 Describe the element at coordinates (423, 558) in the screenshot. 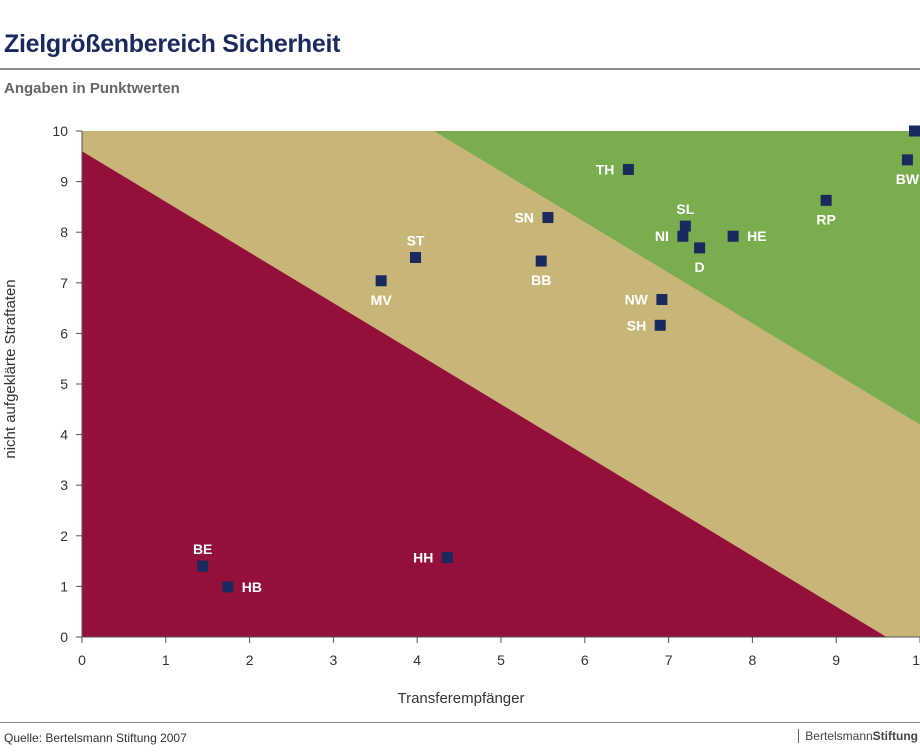

I see `point-label-hh: HH` at that location.